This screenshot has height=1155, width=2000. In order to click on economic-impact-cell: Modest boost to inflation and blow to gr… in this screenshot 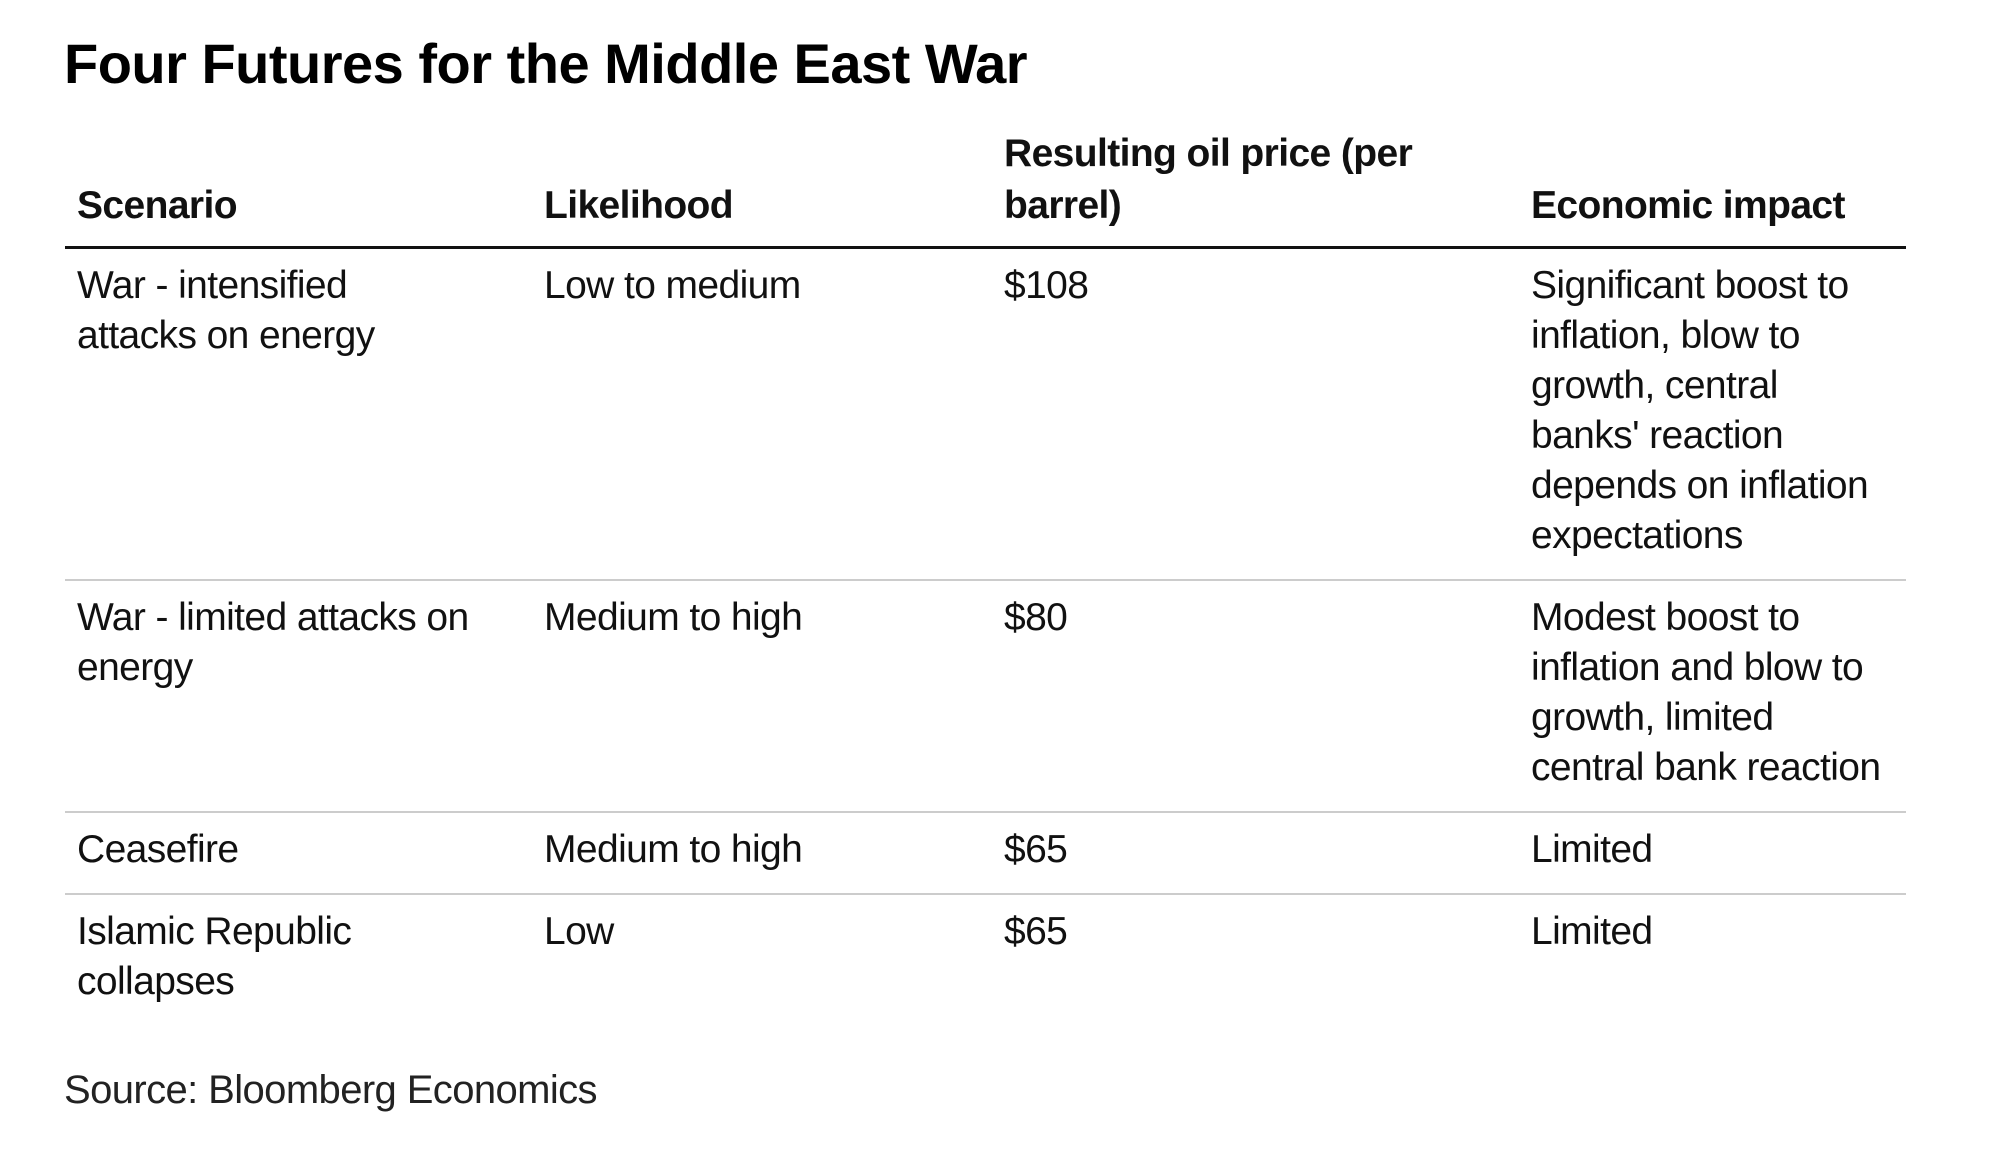, I will do `click(1712, 696)`.